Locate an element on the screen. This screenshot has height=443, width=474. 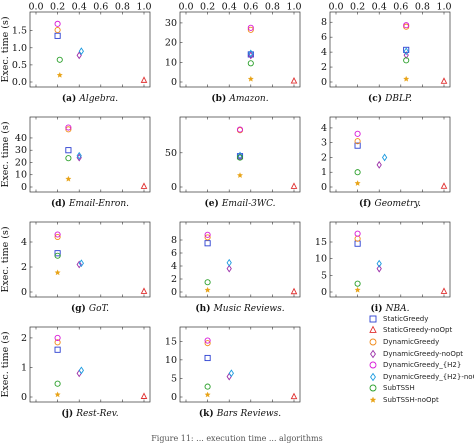
panel-caption-label: (f) is located at coordinates (367, 203).